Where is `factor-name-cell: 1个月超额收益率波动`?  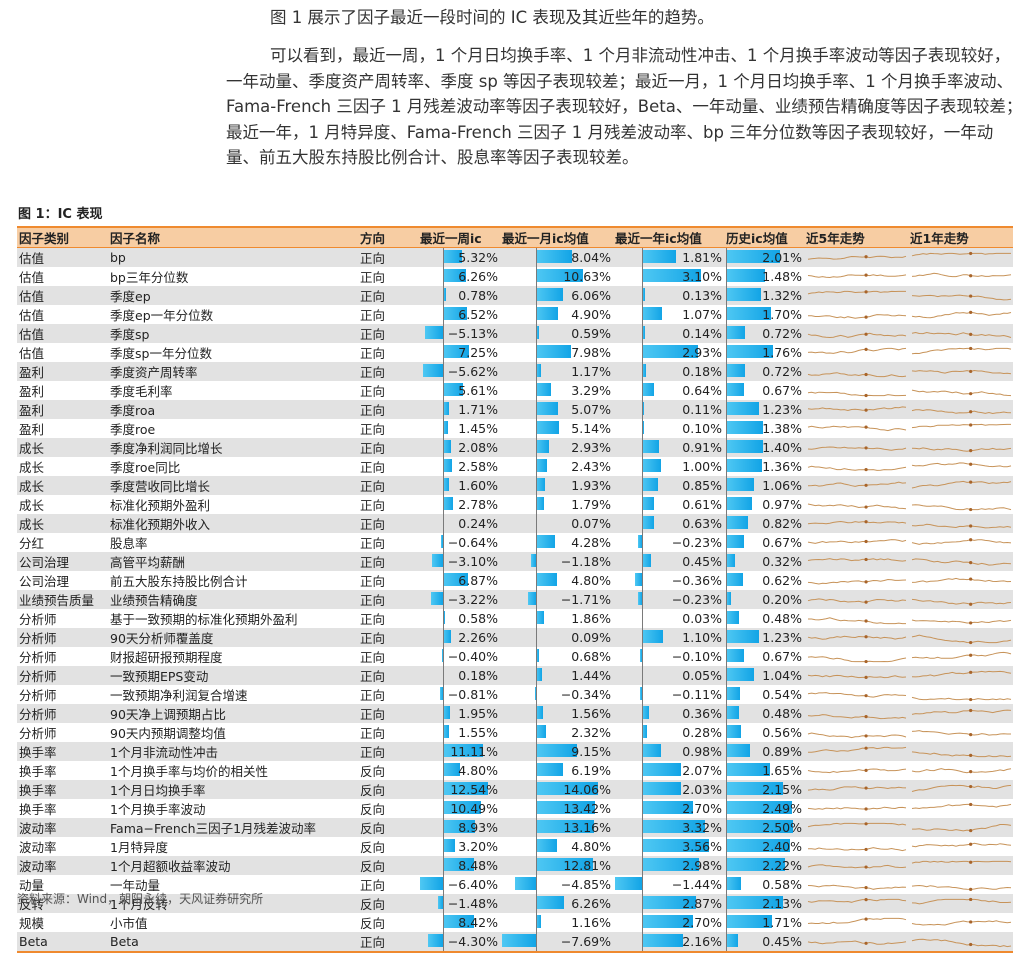 factor-name-cell: 1个月超额收益率波动 is located at coordinates (233, 865).